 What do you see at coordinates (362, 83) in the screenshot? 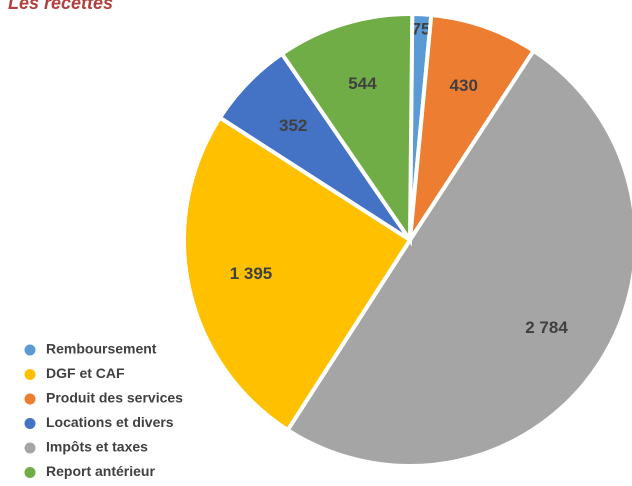
I see `value-label: 544` at bounding box center [362, 83].